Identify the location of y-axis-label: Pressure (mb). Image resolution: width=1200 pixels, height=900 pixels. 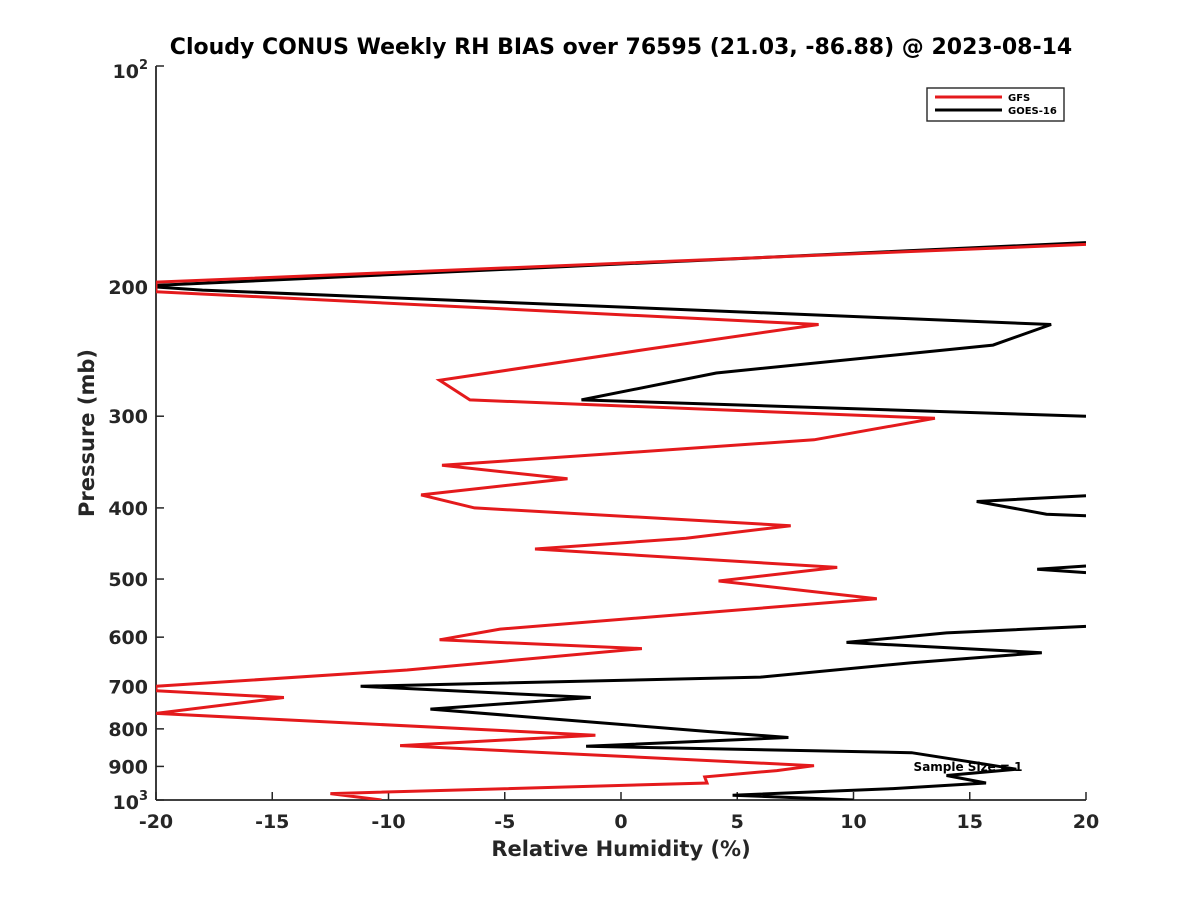
(87, 433).